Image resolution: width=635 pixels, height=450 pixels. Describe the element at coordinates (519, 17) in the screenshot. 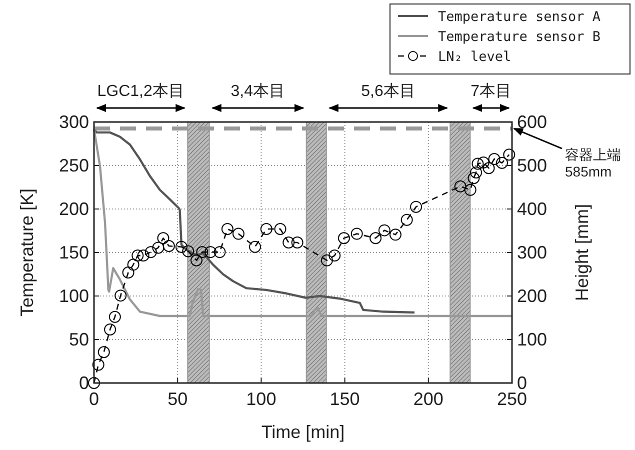

I see `legend-label: Temperature sensor A` at that location.